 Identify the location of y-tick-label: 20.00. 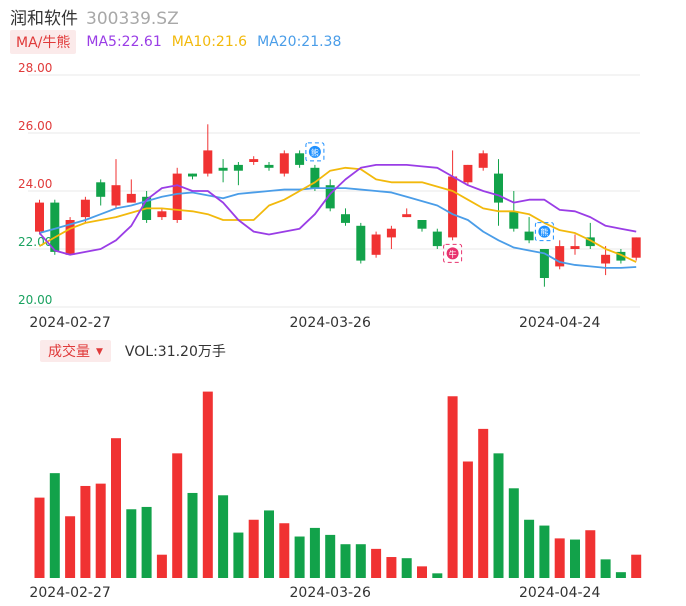
(35, 300).